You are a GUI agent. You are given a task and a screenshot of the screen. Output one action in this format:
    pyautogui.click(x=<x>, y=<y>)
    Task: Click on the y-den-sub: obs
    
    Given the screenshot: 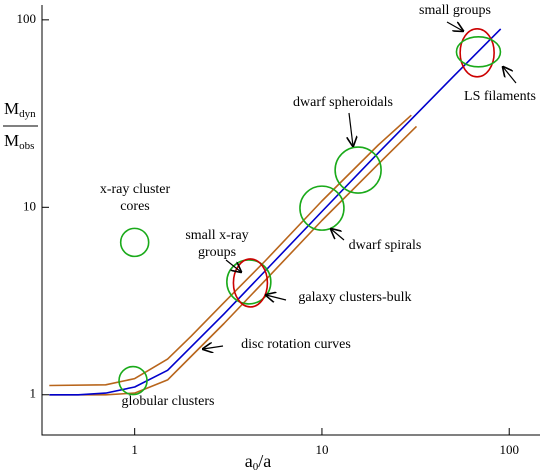 What is the action you would take?
    pyautogui.click(x=26, y=146)
    